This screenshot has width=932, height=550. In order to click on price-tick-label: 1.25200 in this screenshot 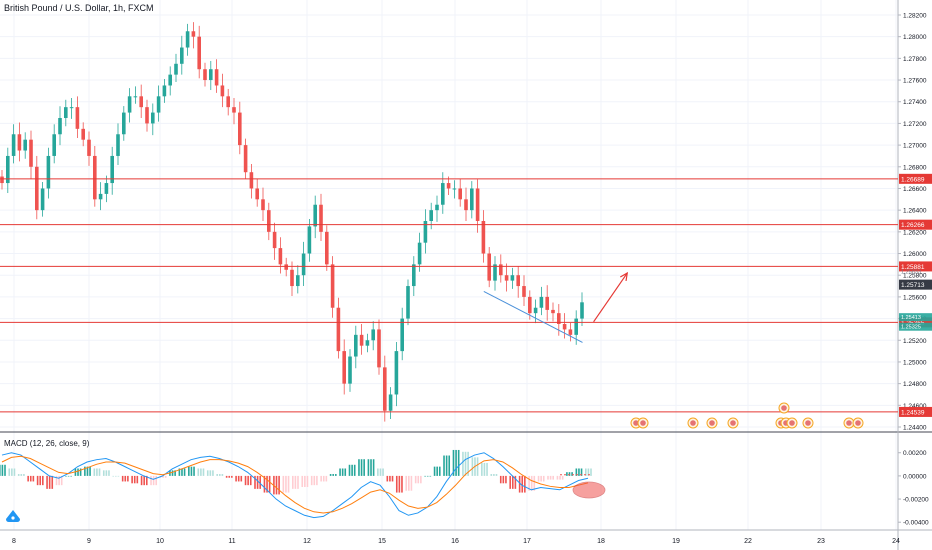, I will do `click(915, 341)`.